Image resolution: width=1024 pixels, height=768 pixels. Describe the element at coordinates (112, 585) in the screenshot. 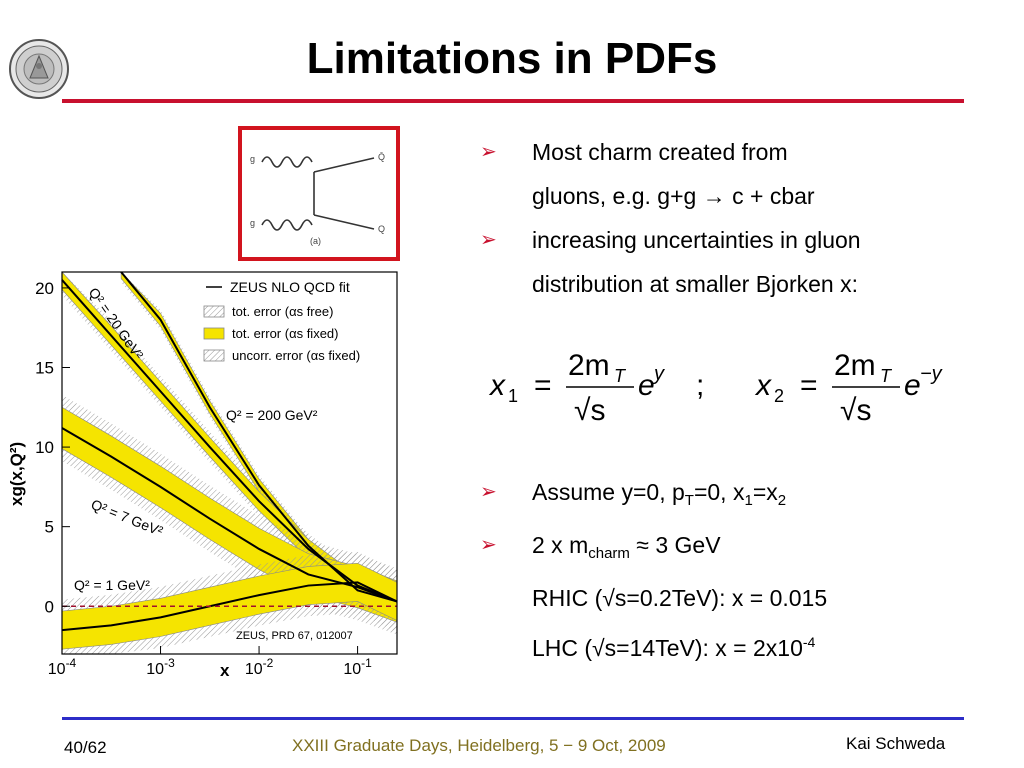

I see `label-q1: Q² = 1 GeV²` at that location.